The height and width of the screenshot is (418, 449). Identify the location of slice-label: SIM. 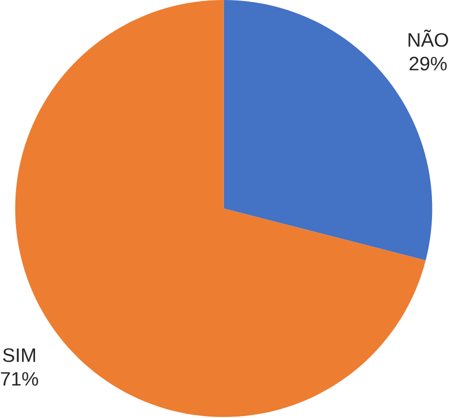
(19, 355).